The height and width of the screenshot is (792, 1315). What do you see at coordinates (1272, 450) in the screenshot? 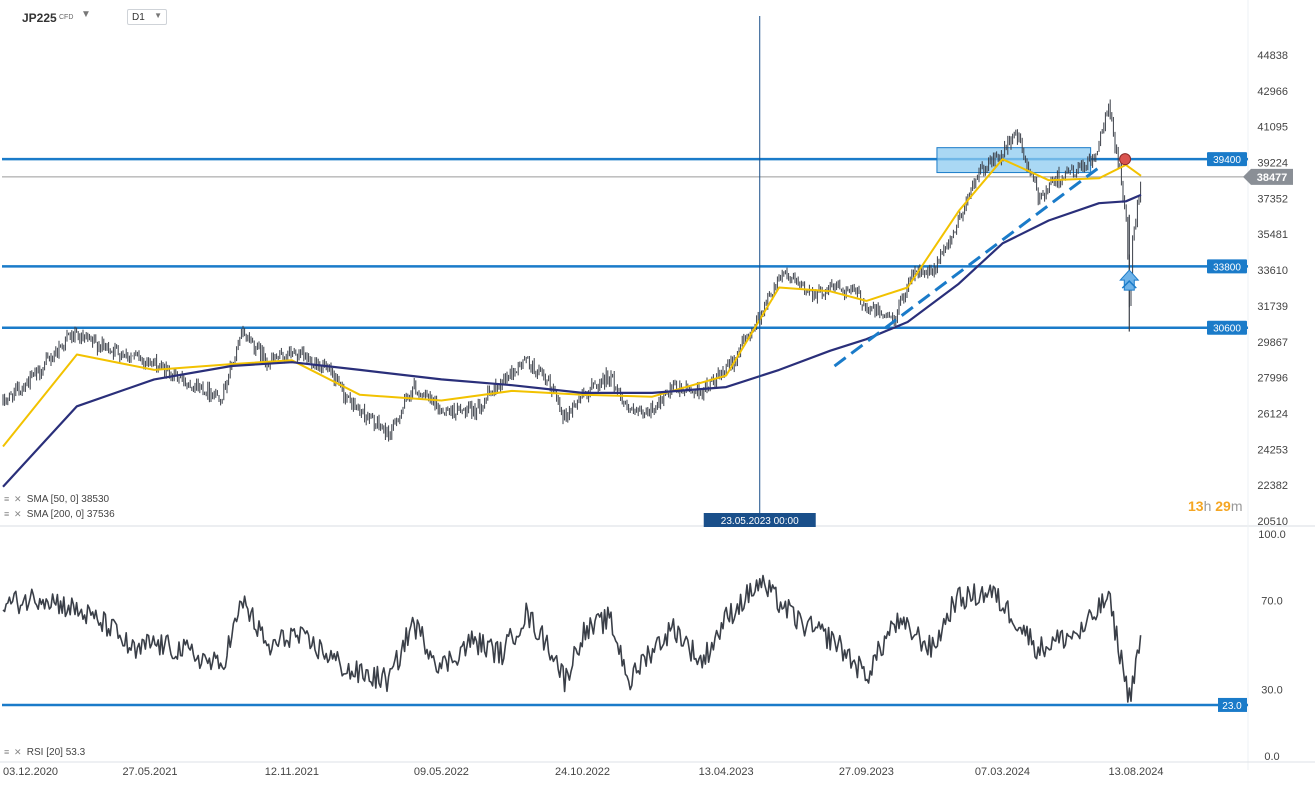
I see `price-tick-label: 24253` at bounding box center [1272, 450].